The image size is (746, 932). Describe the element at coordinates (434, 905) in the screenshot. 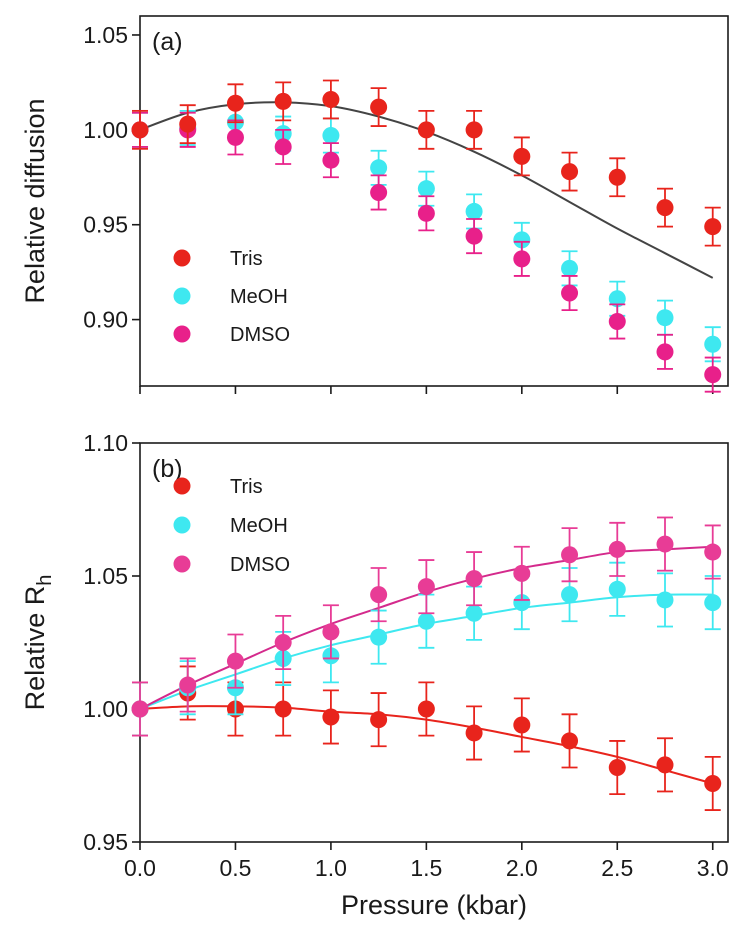

I see `x-axis-label: Pressure (kbar)` at that location.